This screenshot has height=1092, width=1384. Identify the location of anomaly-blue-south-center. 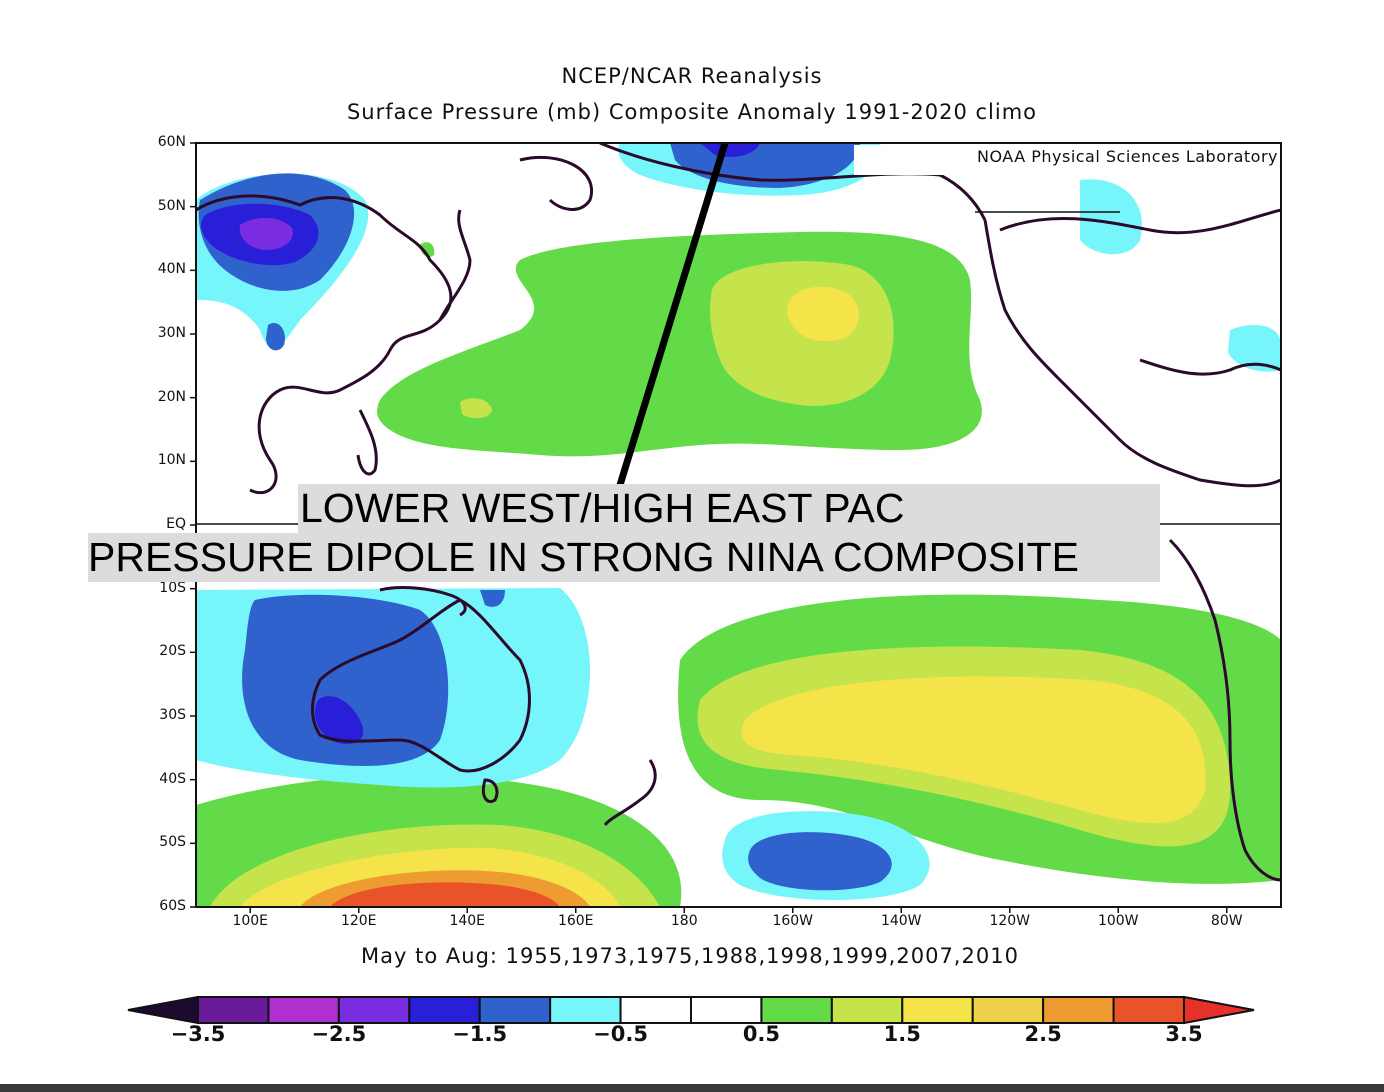
(820, 861).